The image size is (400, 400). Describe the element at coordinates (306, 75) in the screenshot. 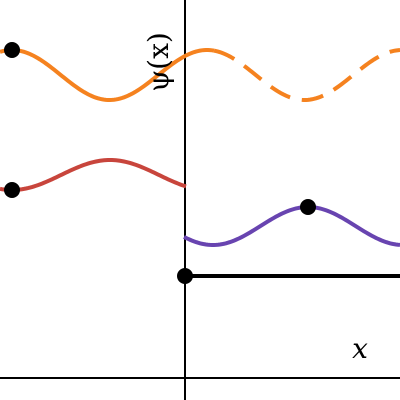

I see `orange-wave-dashed` at that location.